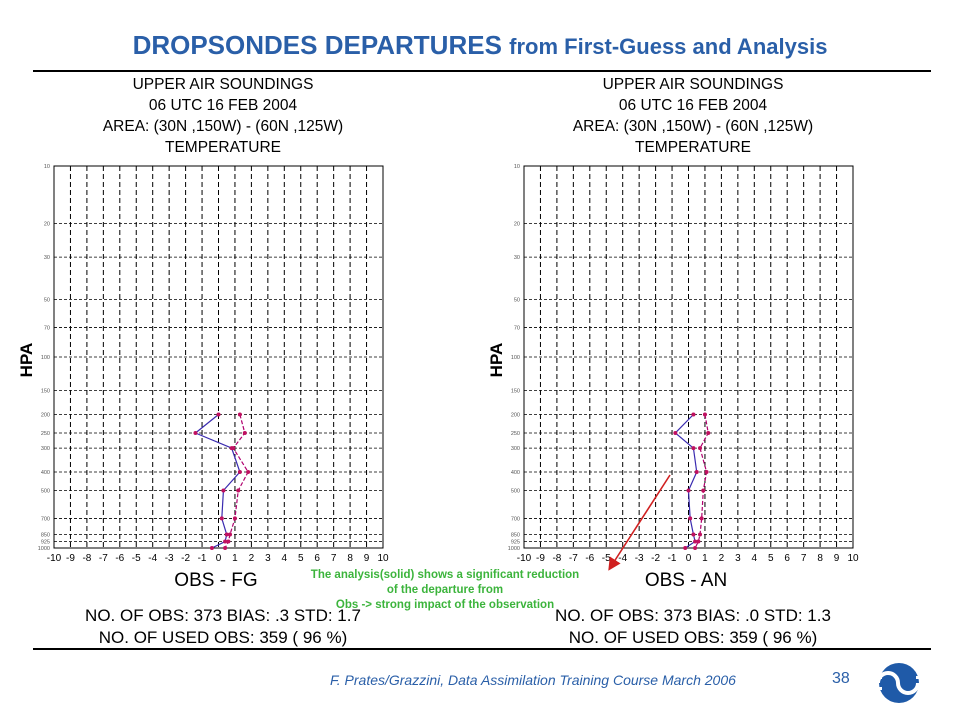  I want to click on x-tick-label: -2, so click(185, 558).